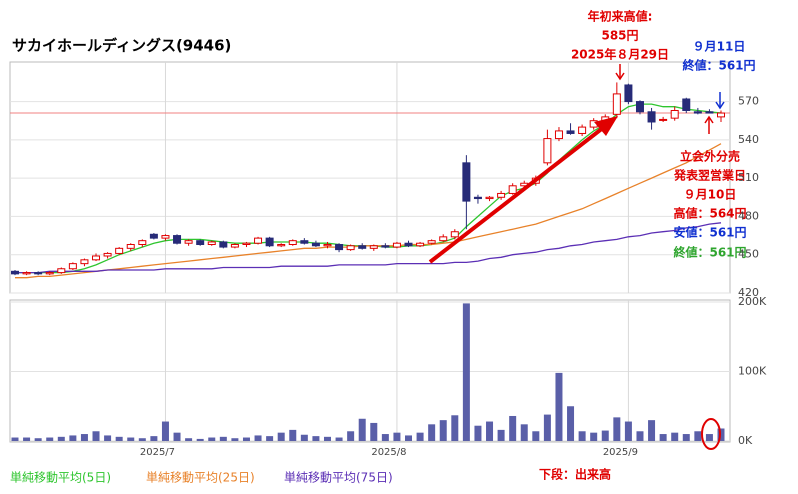 The image size is (798, 494). Describe the element at coordinates (620, 16) in the screenshot. I see `annotation: 年初来高値:` at that location.